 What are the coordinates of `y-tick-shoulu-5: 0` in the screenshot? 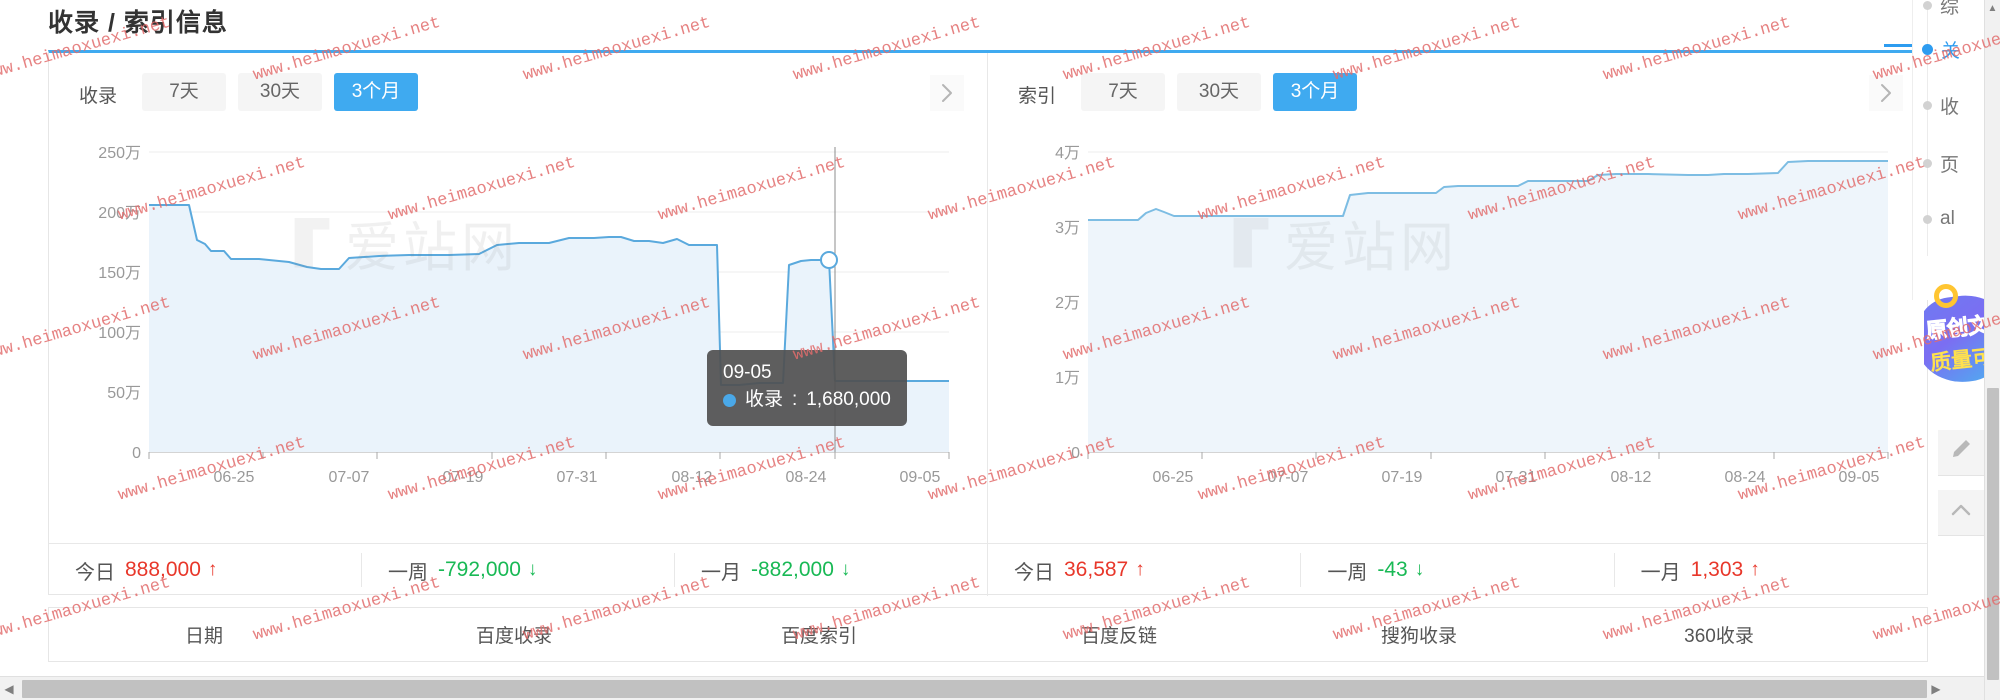 It's located at (136, 453).